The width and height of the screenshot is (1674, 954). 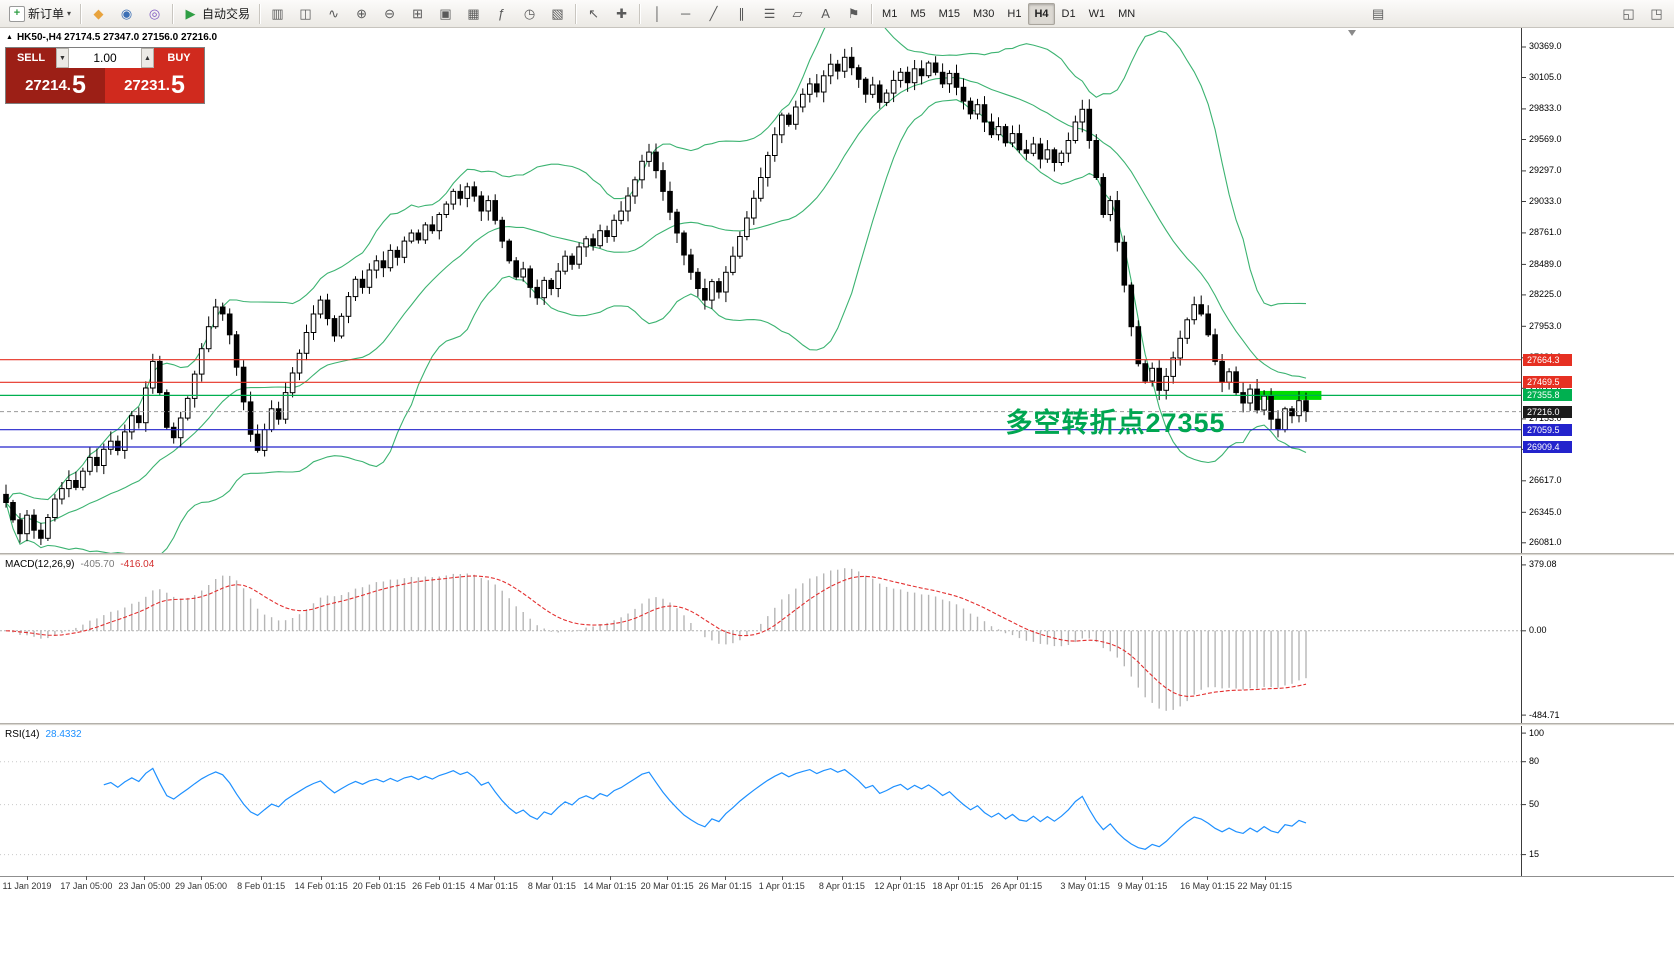 I want to click on toolbar-dock-icon: ◱, so click(x=1628, y=14).